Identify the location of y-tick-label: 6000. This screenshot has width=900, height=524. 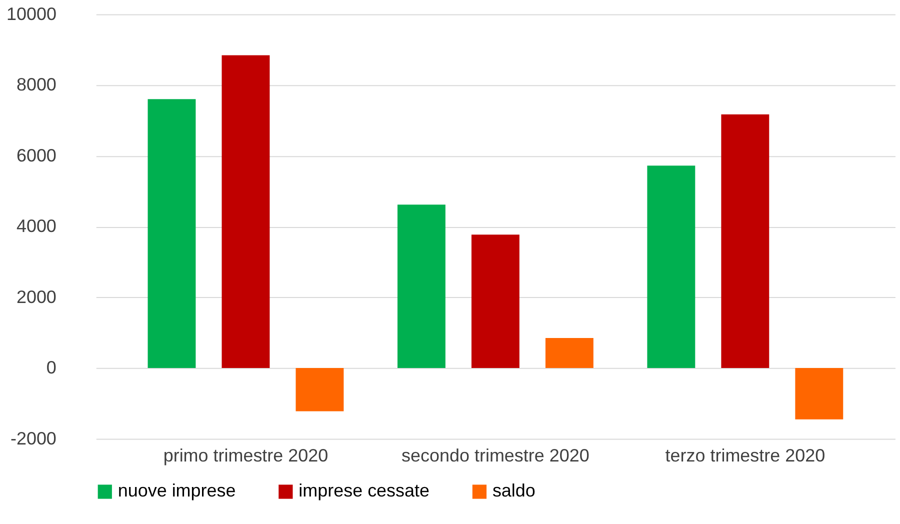
(36, 155).